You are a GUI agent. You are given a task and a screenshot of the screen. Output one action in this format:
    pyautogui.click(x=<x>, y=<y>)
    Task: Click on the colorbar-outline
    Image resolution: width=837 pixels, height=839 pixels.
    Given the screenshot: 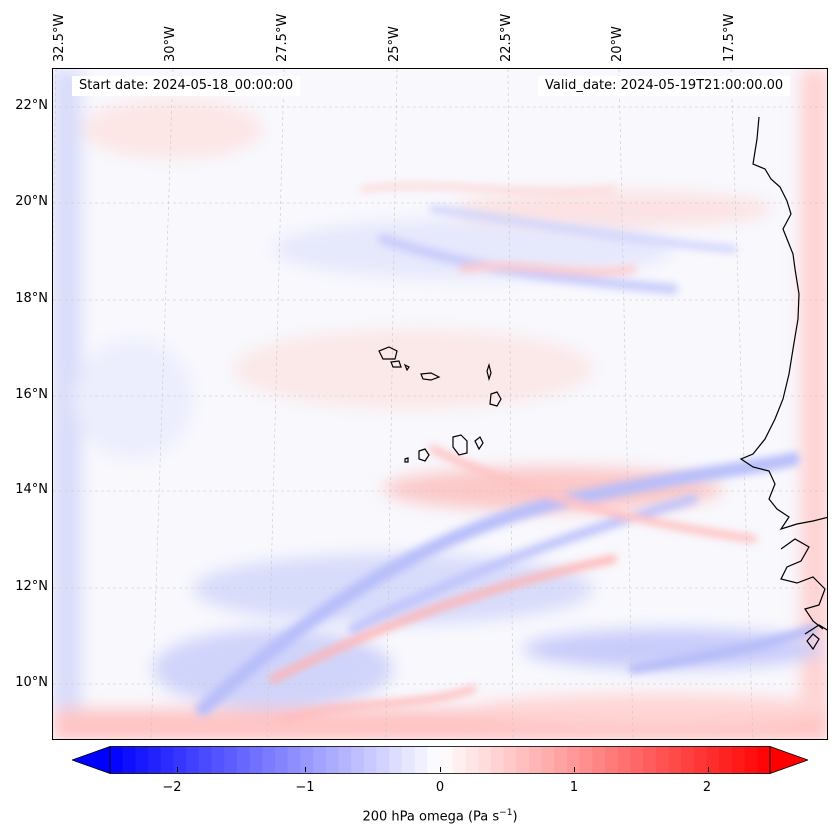 What is the action you would take?
    pyautogui.click(x=440, y=760)
    